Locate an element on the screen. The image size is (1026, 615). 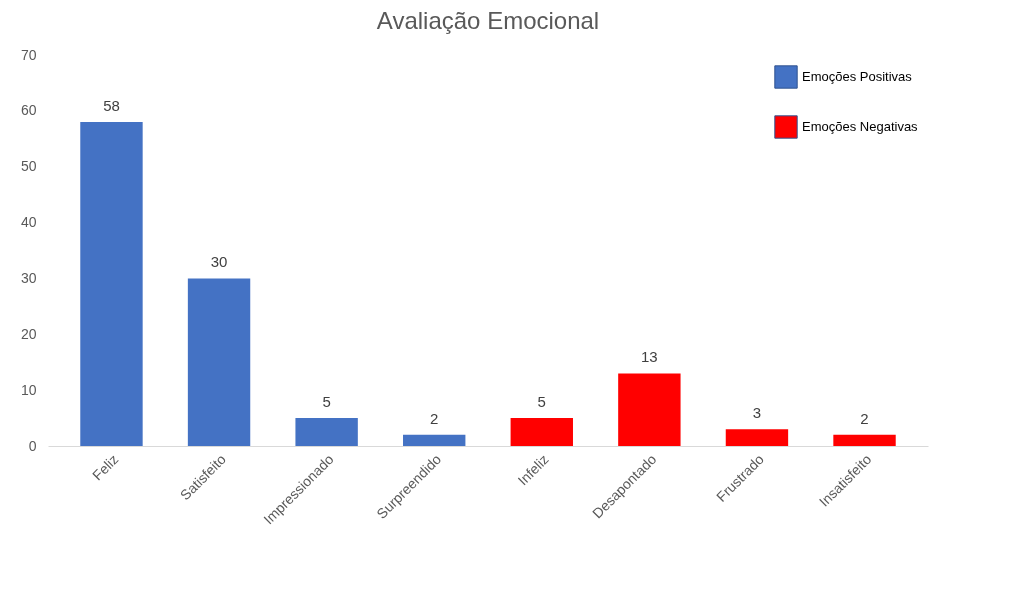
y-tick-label: 30 is located at coordinates (28, 277).